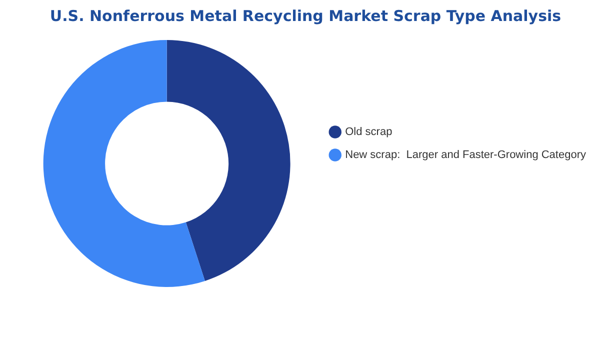  I want to click on chart-title: U.S. Nonferrous Metal Recycling Market Scrap Type Analysis, so click(306, 15).